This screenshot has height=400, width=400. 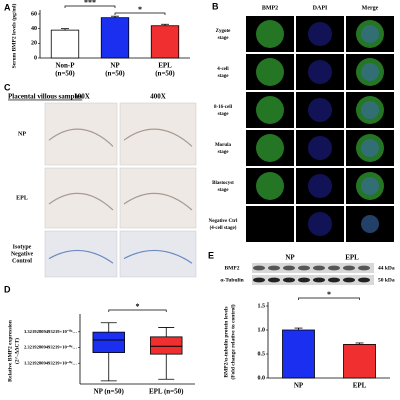 I want to click on y-tick-label: 60, so click(x=34, y=14).